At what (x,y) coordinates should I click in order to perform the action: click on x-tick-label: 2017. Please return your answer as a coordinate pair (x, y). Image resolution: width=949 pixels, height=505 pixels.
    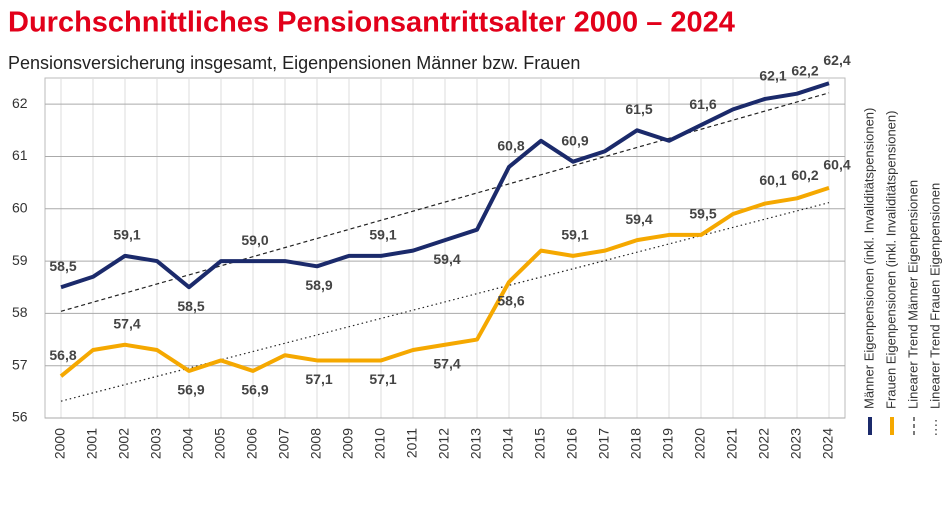
    Looking at the image, I should click on (604, 443).